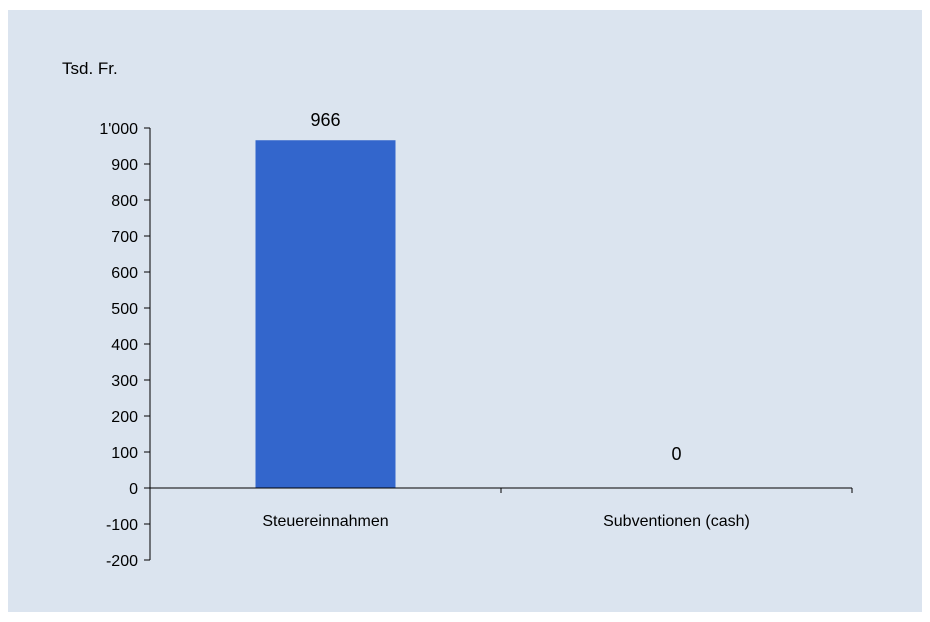  Describe the element at coordinates (501, 509) in the screenshot. I see `x-axis-ticks: Steuereinnahmen Subventionen (cash)` at that location.